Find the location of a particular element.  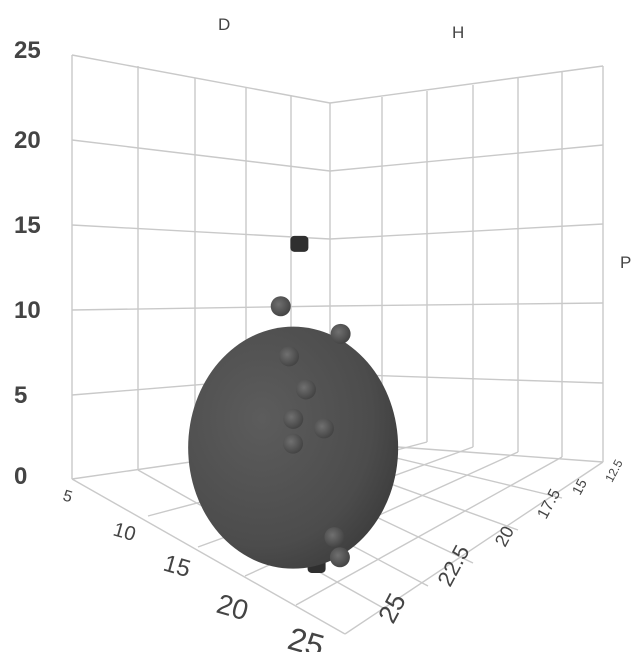

x-tick-label: 5 is located at coordinates (67, 497).